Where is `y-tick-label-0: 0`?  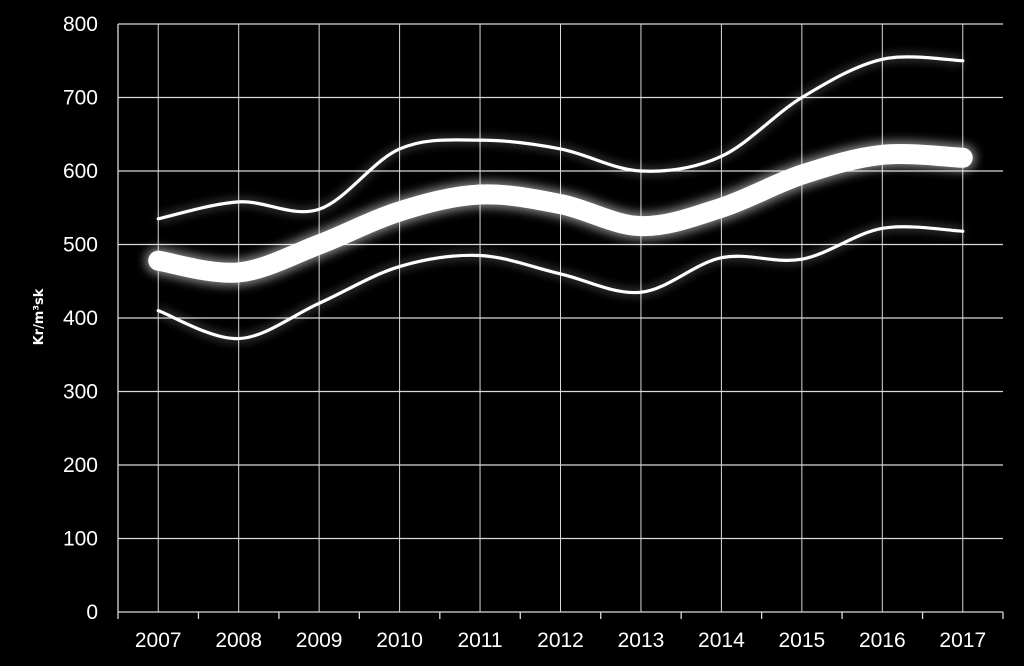
y-tick-label-0: 0 is located at coordinates (92, 612).